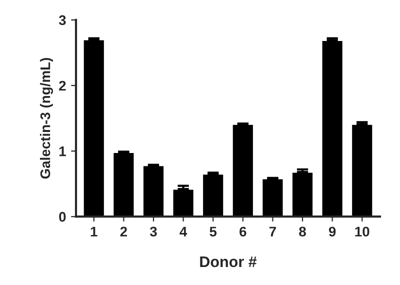  I want to click on y-tick-label: 0, so click(62, 217).